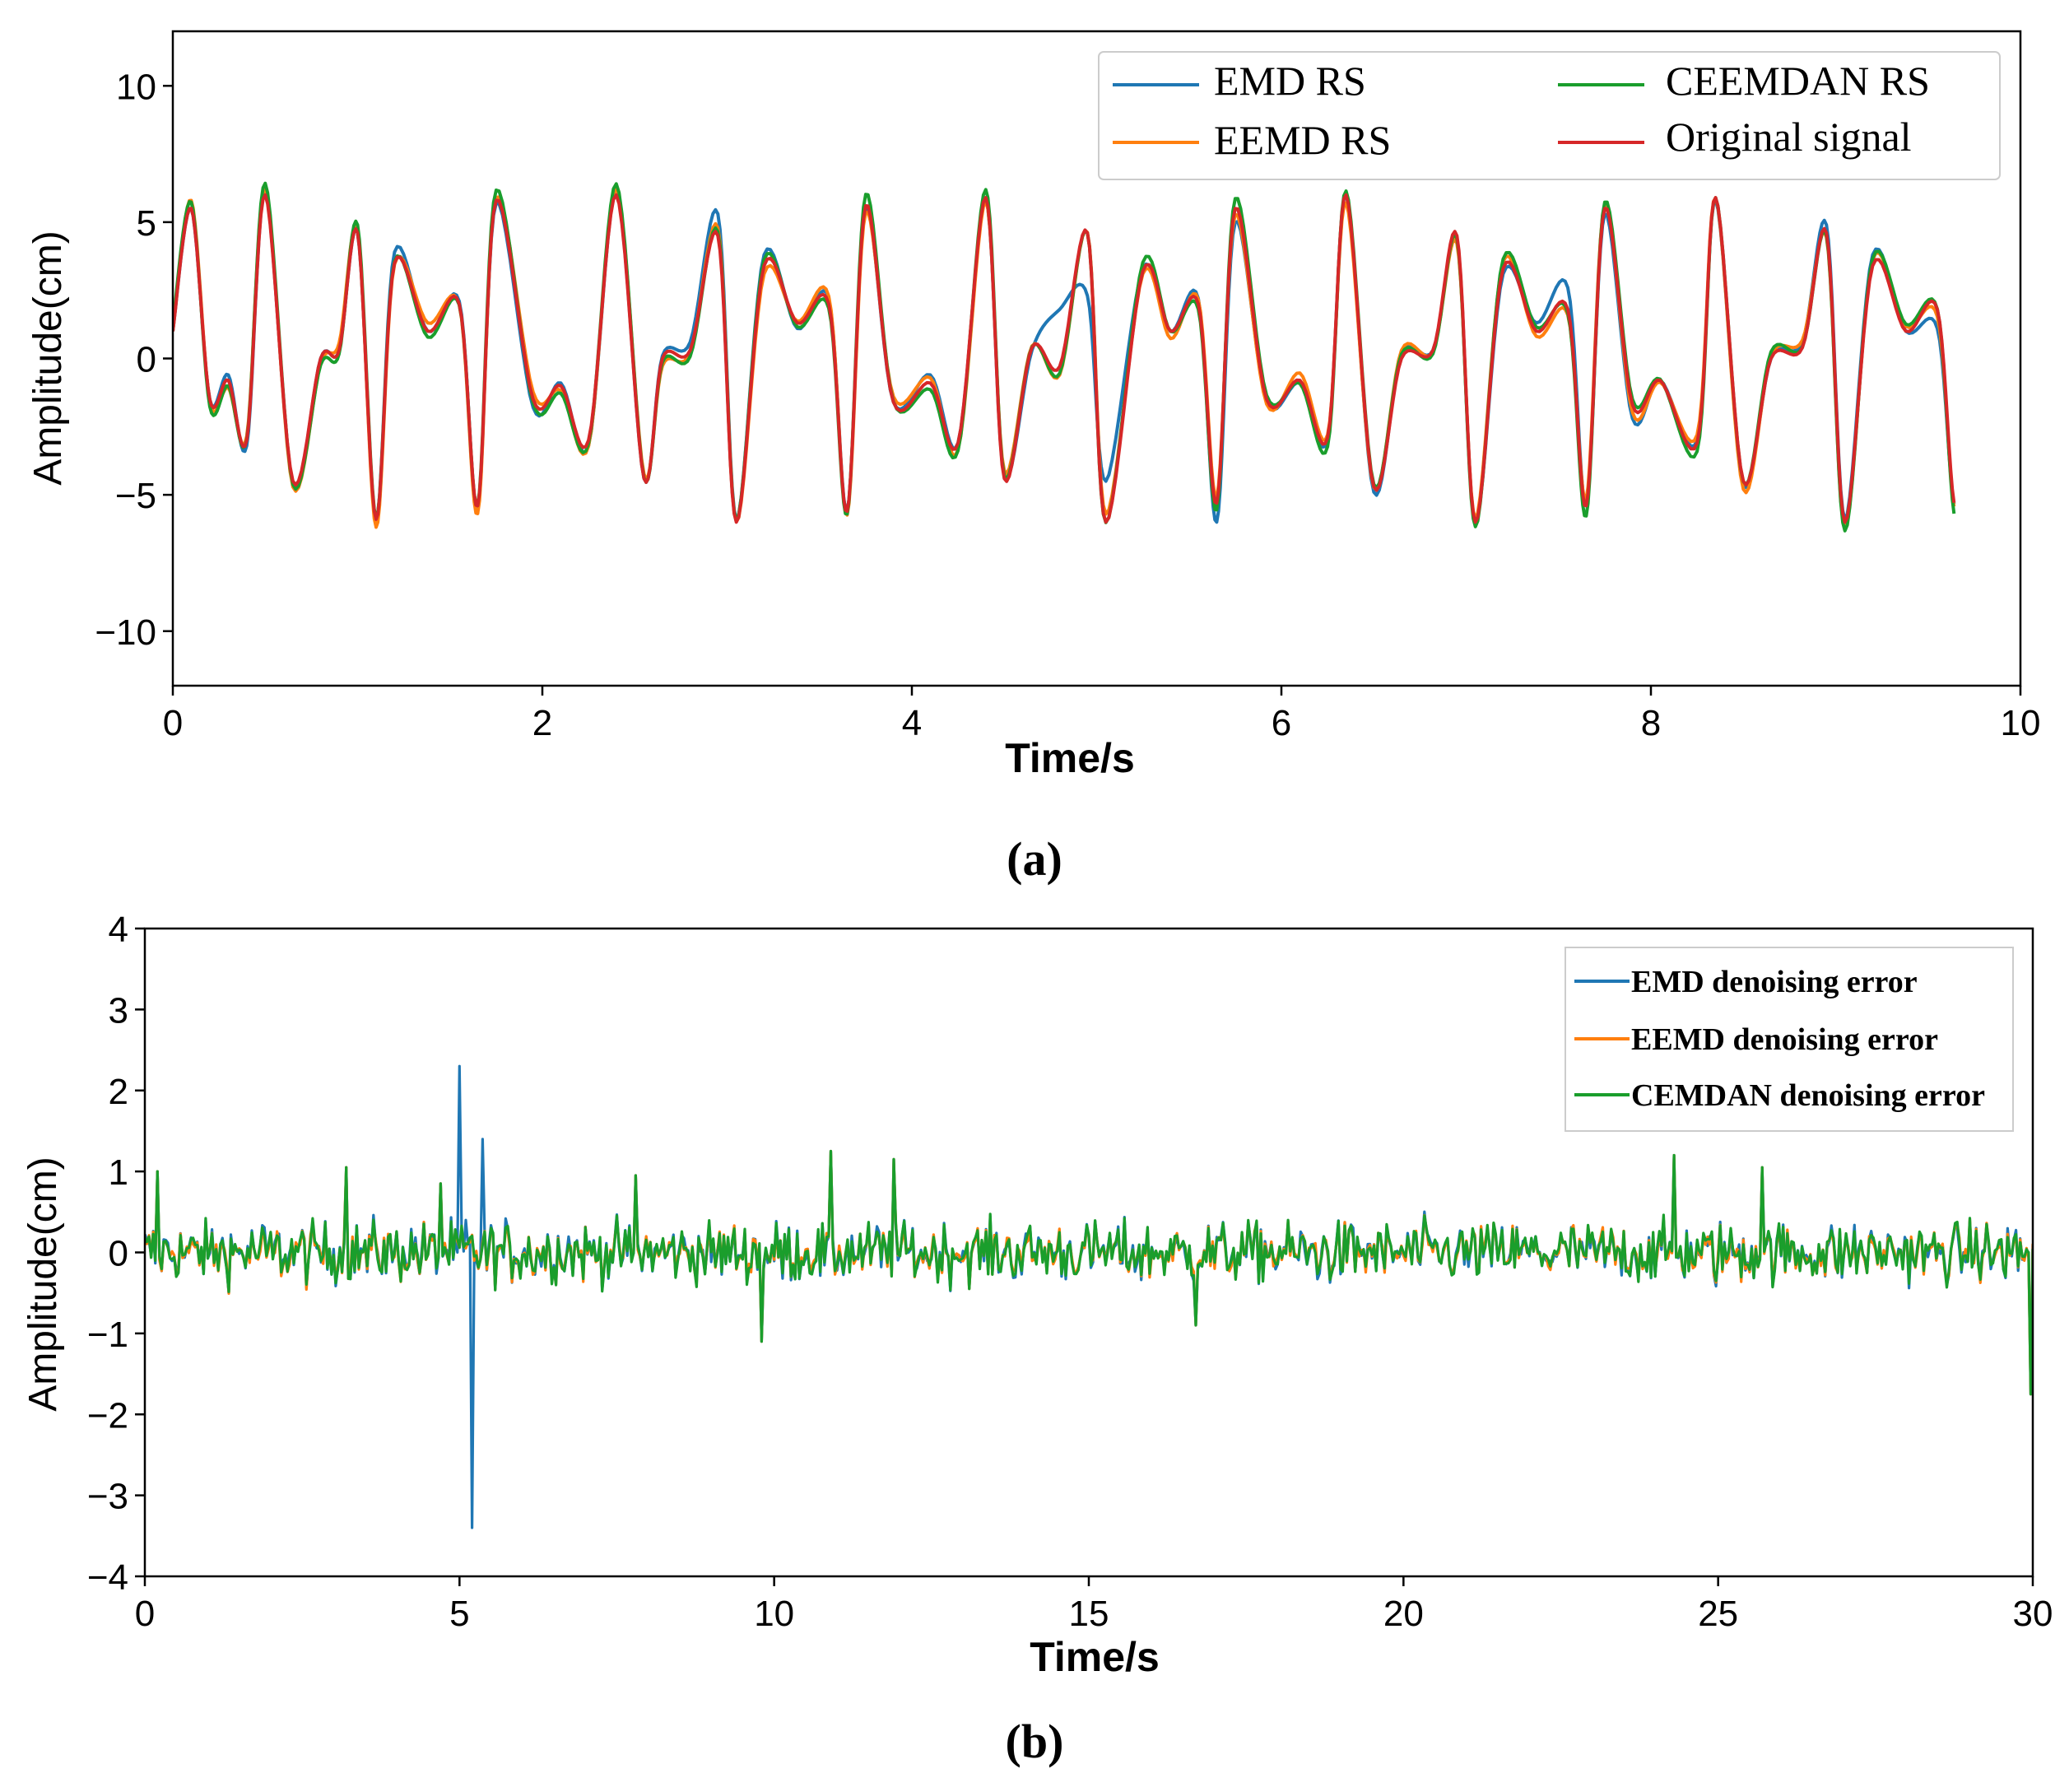 The width and height of the screenshot is (2069, 1792). What do you see at coordinates (118, 930) in the screenshot?
I see `panel-b-y-tick-label: 4` at bounding box center [118, 930].